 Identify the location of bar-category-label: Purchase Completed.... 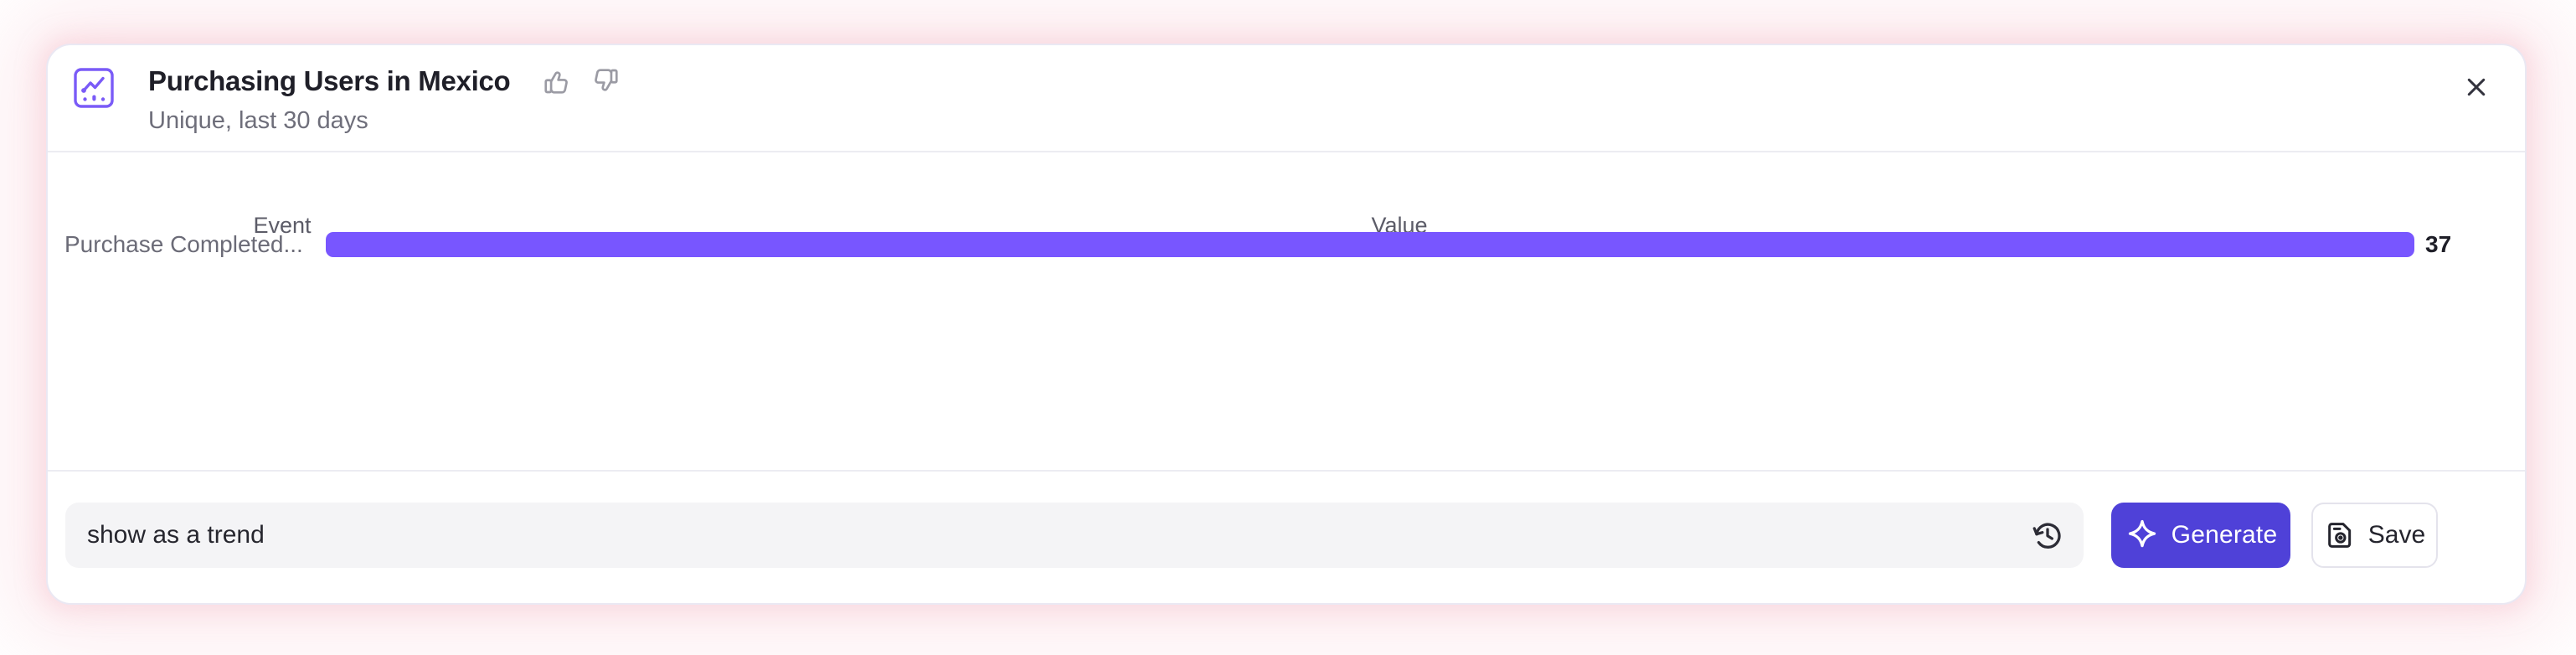
(183, 244).